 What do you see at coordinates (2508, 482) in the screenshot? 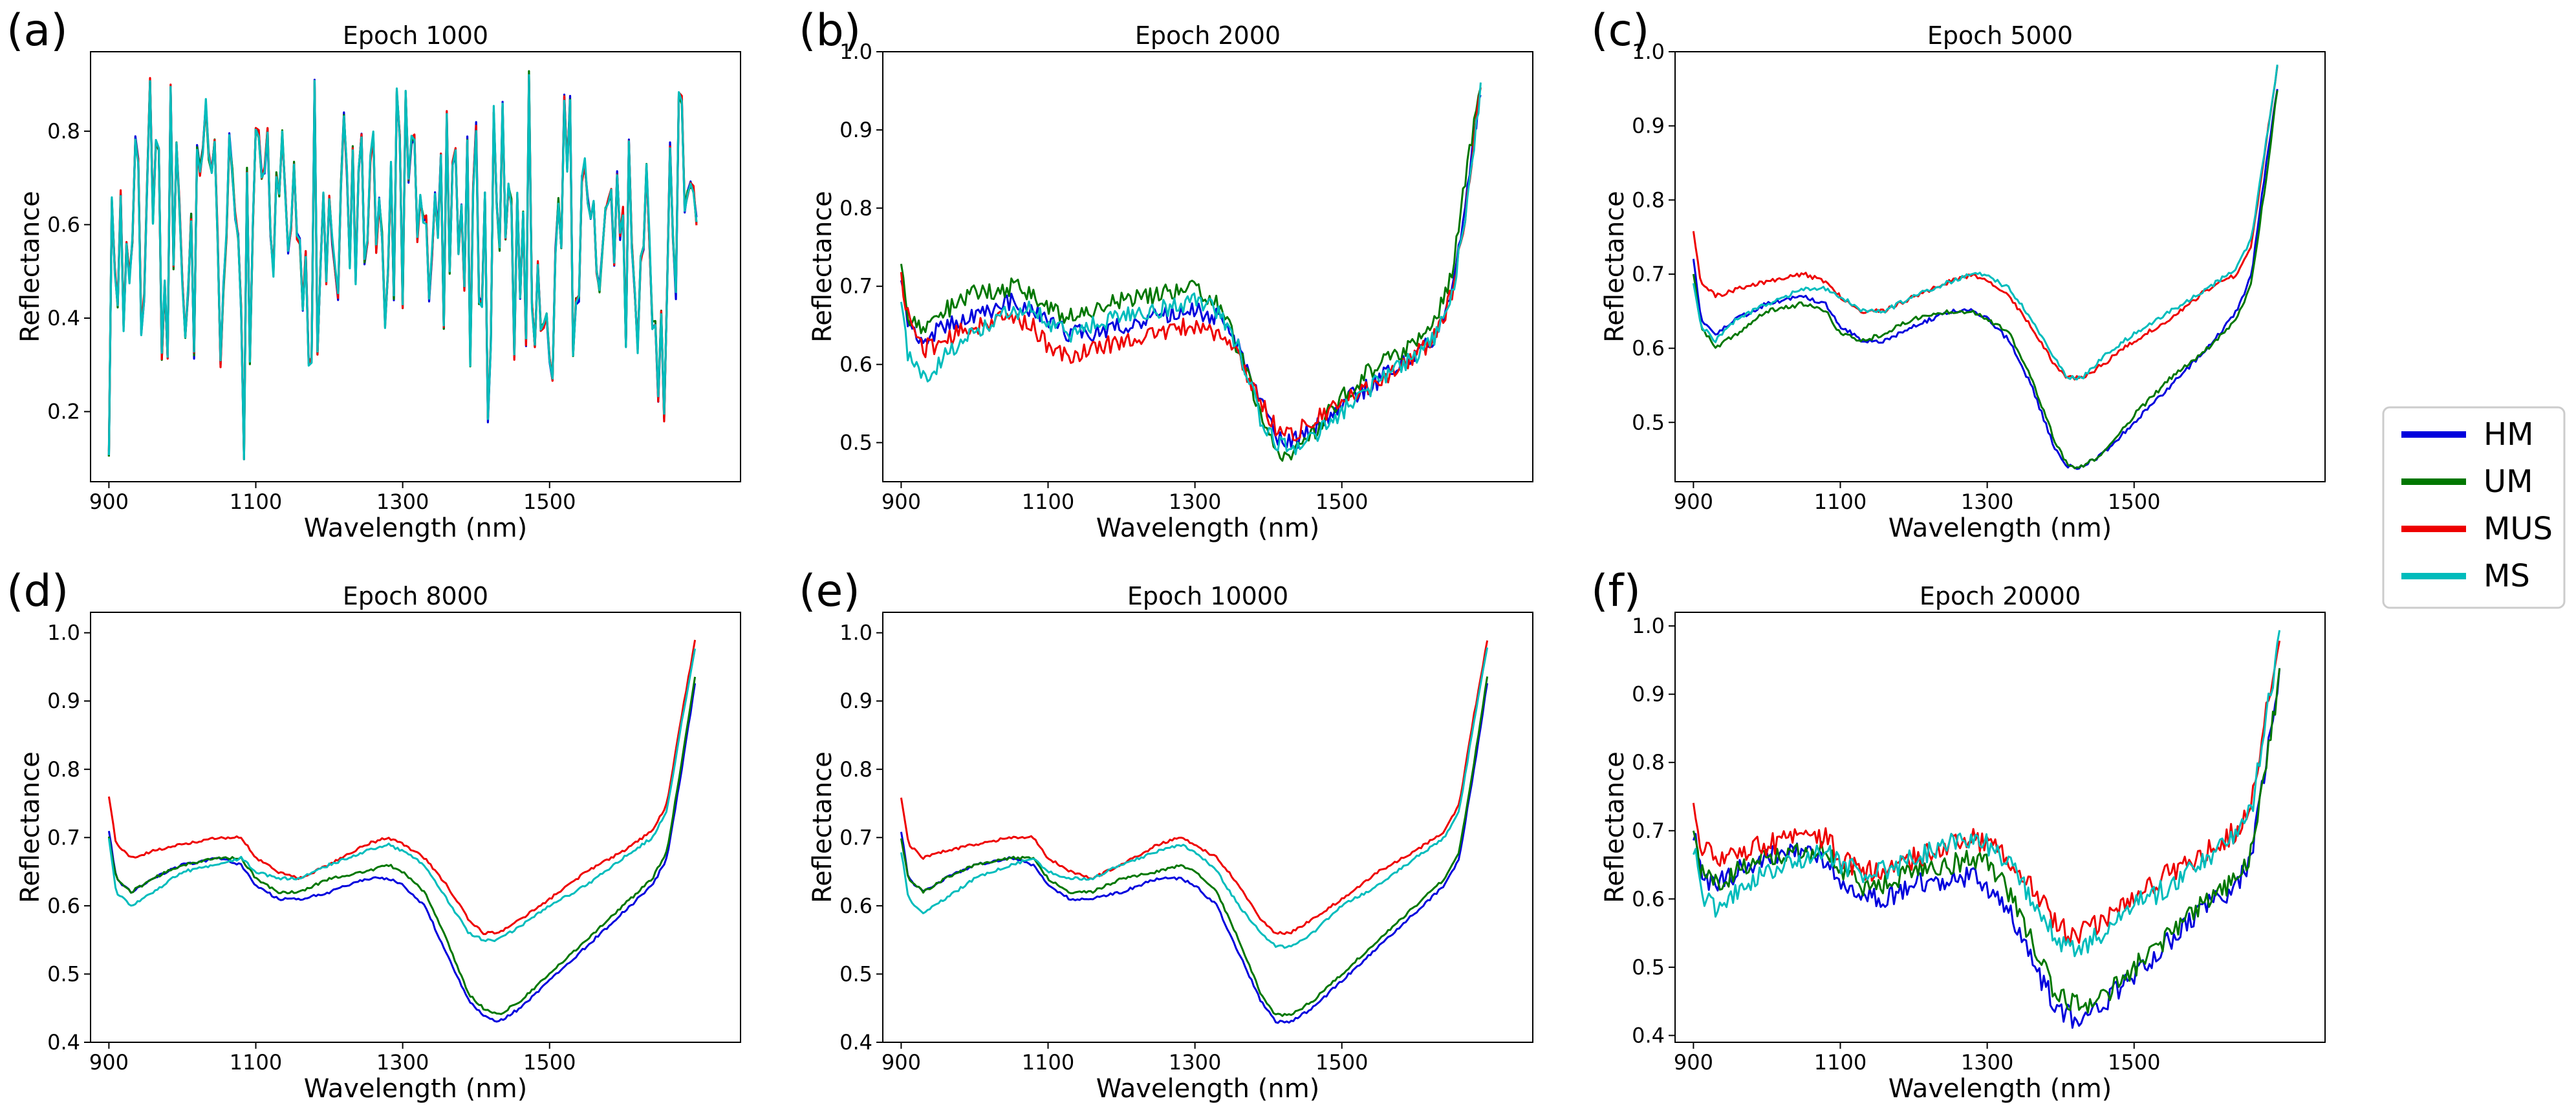
I see `legend-label: UM` at bounding box center [2508, 482].